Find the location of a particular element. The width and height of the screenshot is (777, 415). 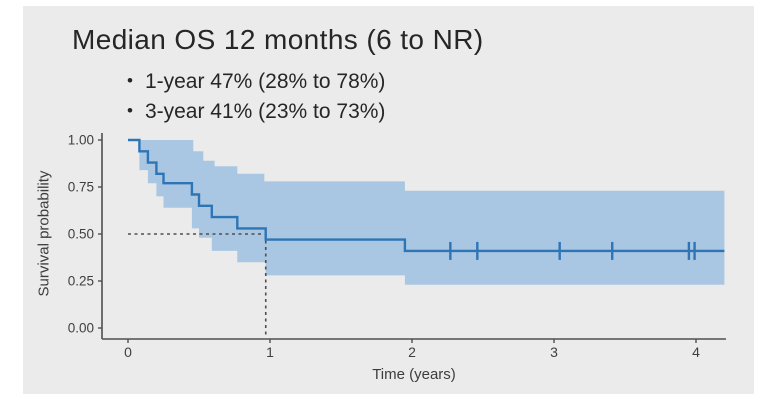

y-tick-label: 0.50 is located at coordinates (81, 234).